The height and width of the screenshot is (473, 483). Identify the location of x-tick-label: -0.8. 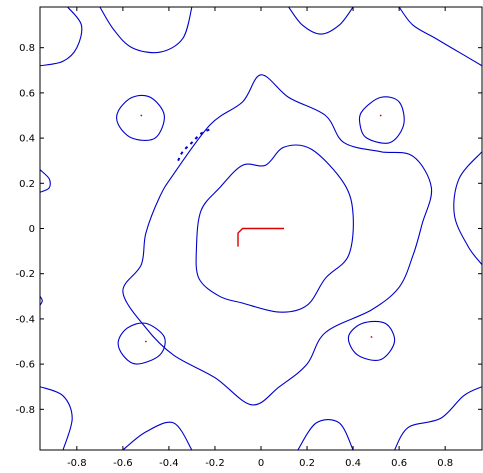
(77, 463).